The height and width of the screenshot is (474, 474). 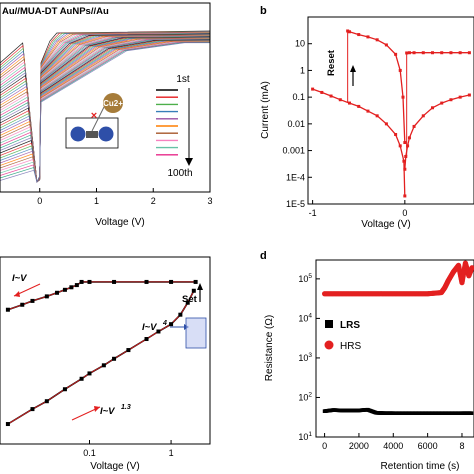 What do you see at coordinates (309, 357) in the screenshot?
I see `panel-d-y-ticks: 10⁵ 10⁴ 10³ 10² 10¹` at bounding box center [309, 357].